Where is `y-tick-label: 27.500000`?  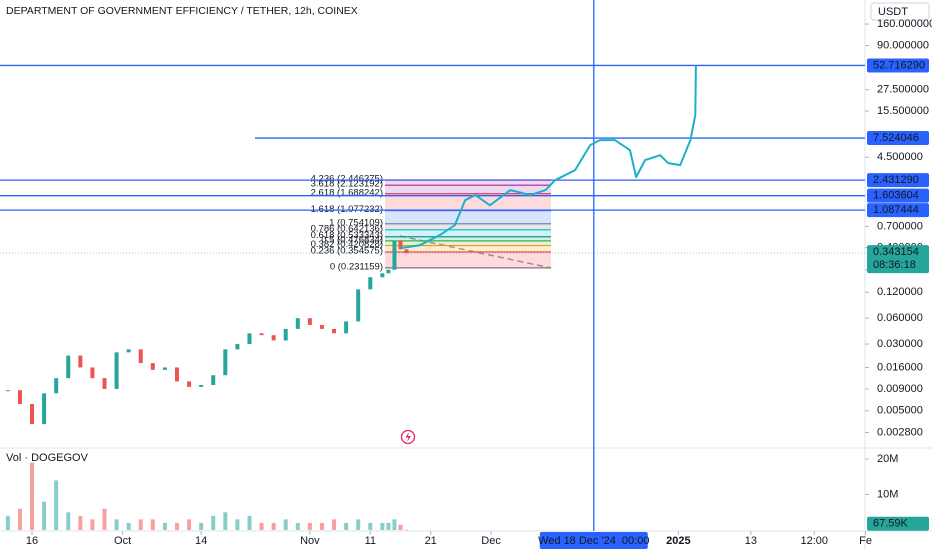
y-tick-label: 27.500000 is located at coordinates (903, 90).